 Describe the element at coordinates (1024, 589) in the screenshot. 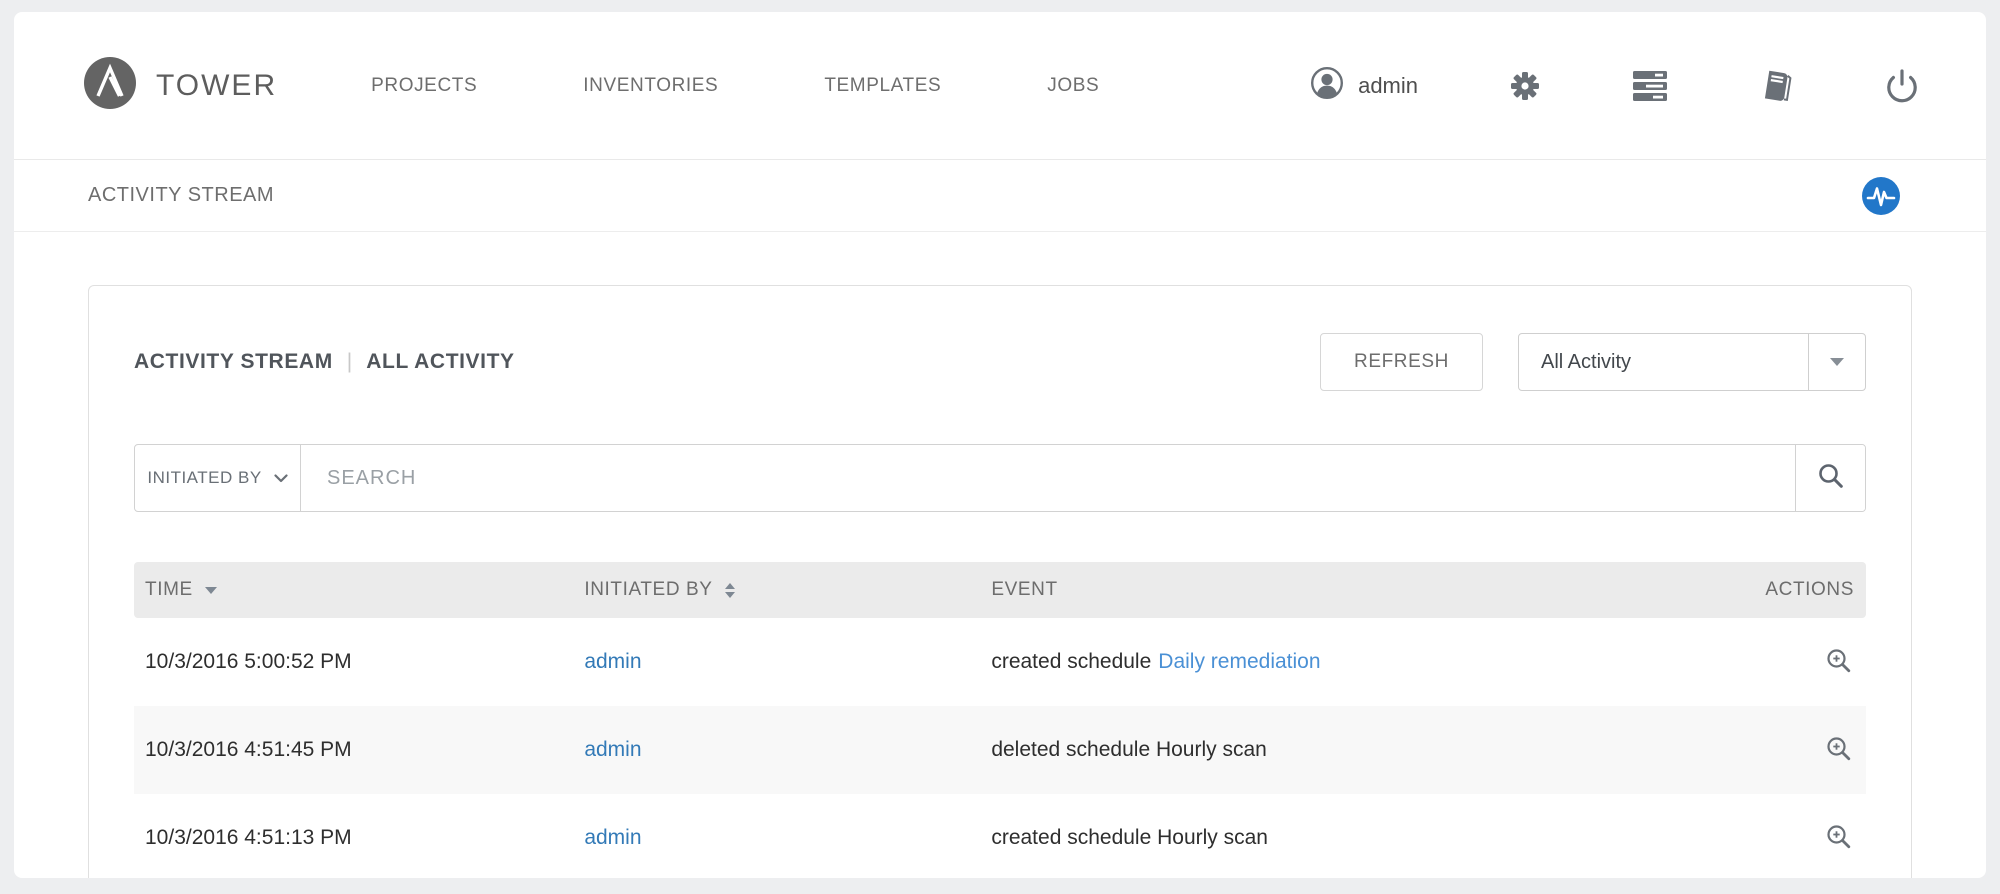

I see `column-header-event: EVENT` at that location.